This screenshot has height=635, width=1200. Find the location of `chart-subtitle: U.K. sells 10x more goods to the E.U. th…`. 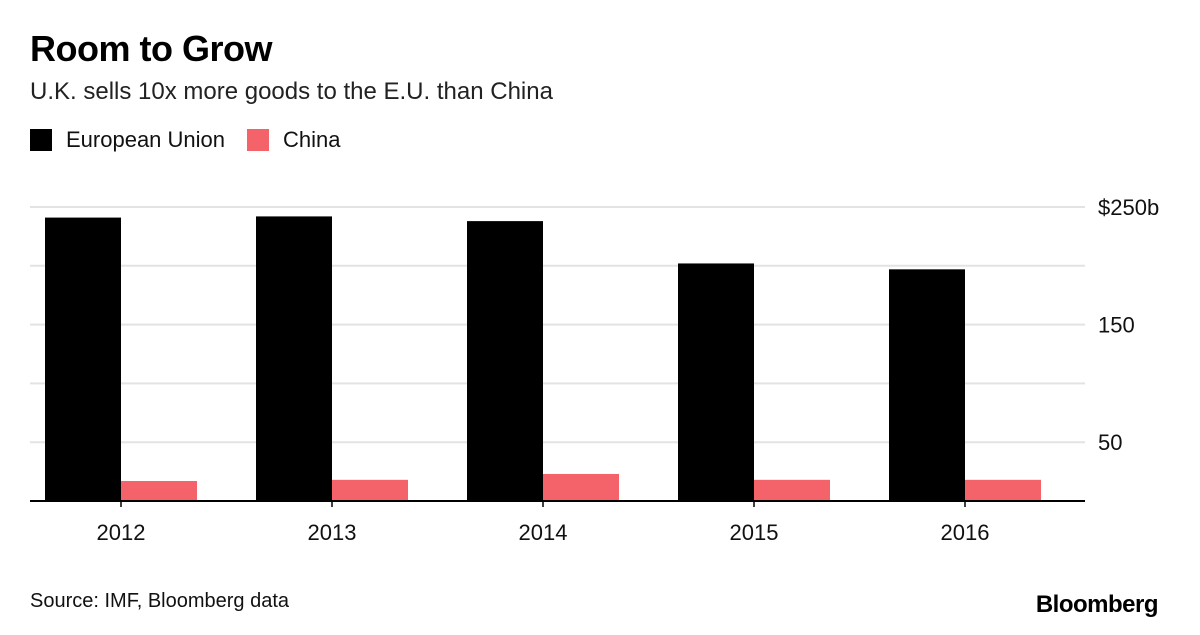

chart-subtitle: U.K. sells 10x more goods to the E.U. th… is located at coordinates (291, 91).